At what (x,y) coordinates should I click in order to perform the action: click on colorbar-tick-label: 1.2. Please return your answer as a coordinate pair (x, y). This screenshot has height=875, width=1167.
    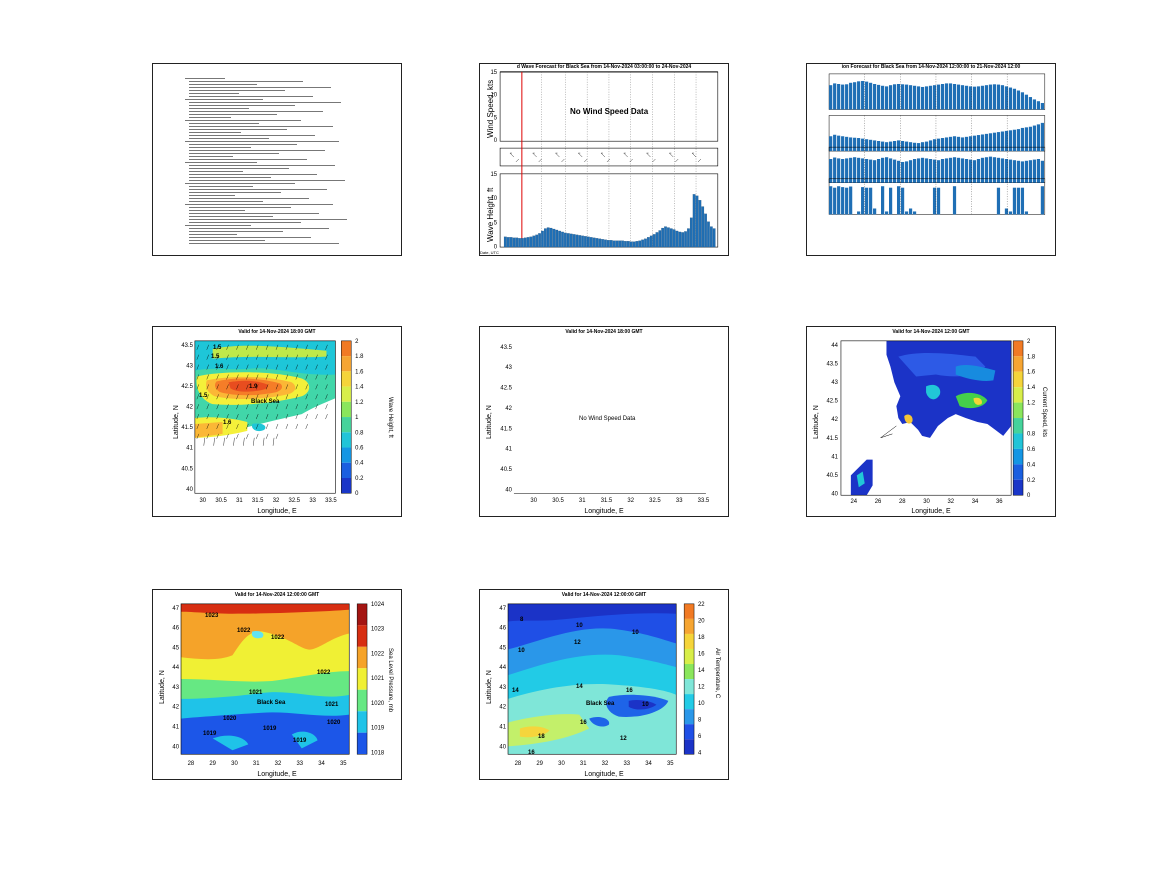
    Looking at the image, I should click on (1031, 404).